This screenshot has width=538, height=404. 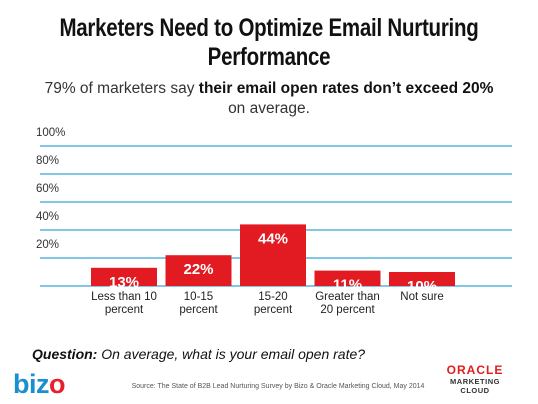 What do you see at coordinates (47, 189) in the screenshot?
I see `y-tick-label: 60%` at bounding box center [47, 189].